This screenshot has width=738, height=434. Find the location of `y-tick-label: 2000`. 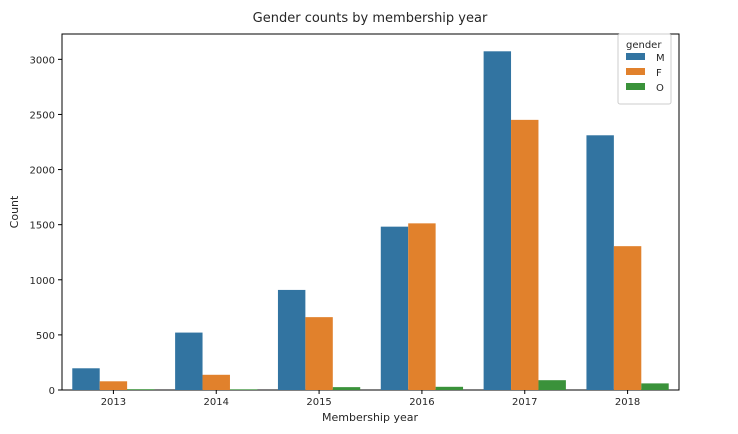

y-tick-label: 2000 is located at coordinates (42, 171).